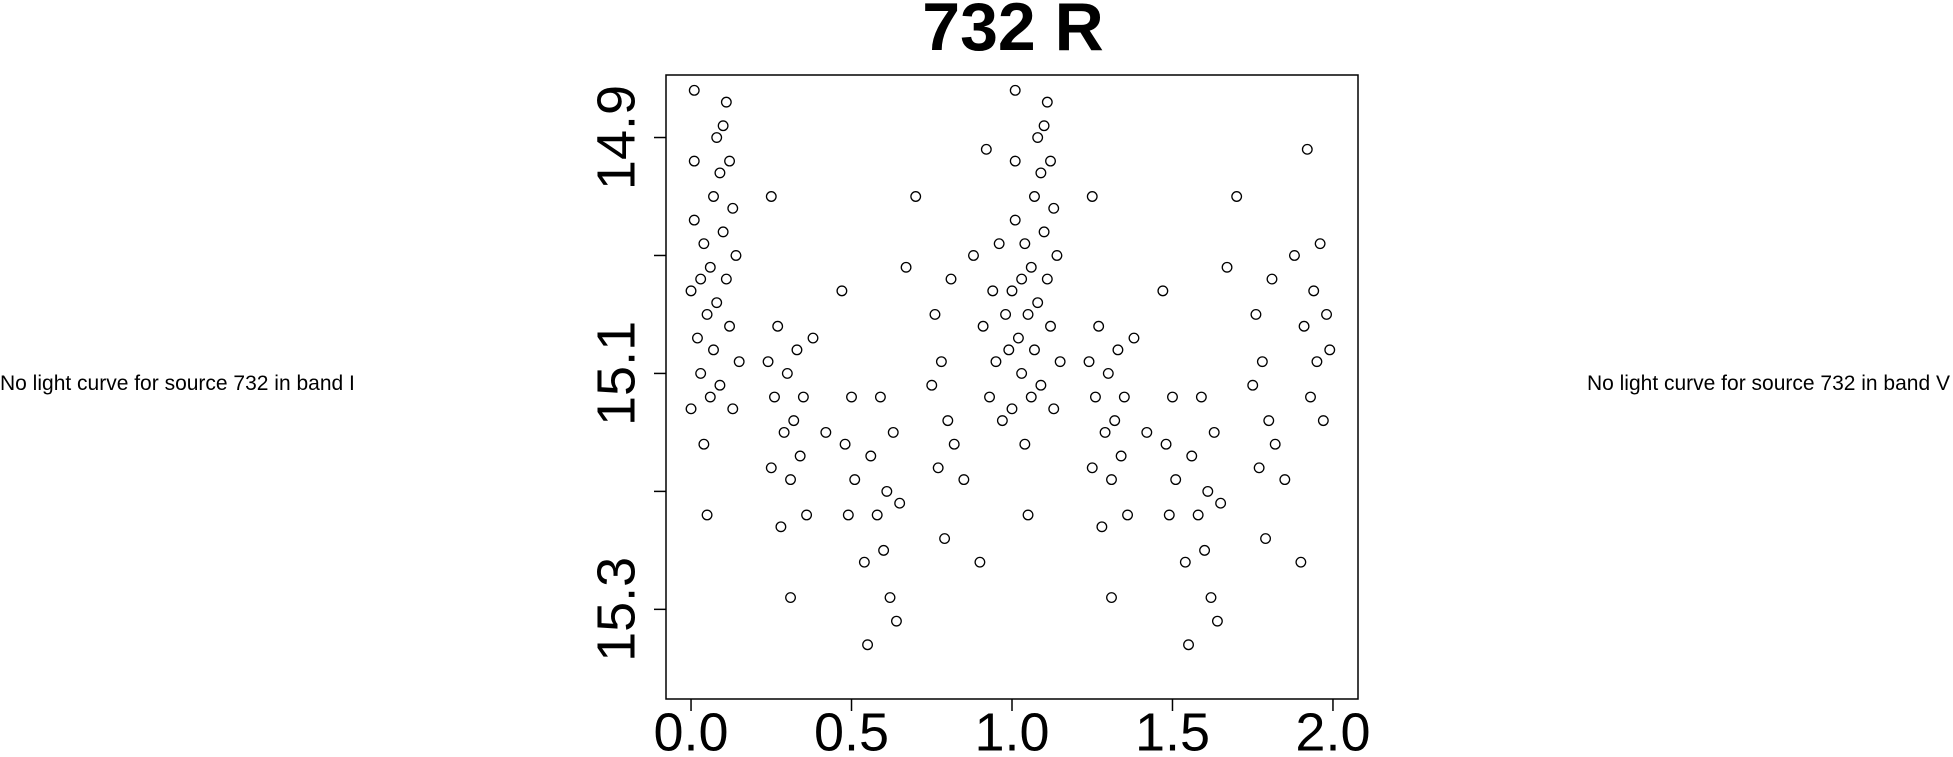 The image size is (1953, 757). I want to click on right-message: No light curve for source 732 in band V, so click(1768, 383).